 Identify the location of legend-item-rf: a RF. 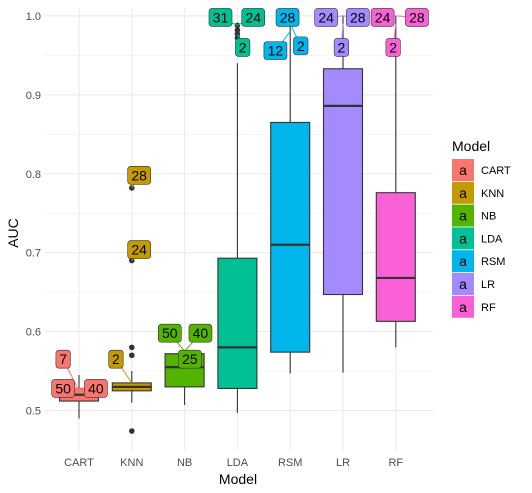
(474, 306).